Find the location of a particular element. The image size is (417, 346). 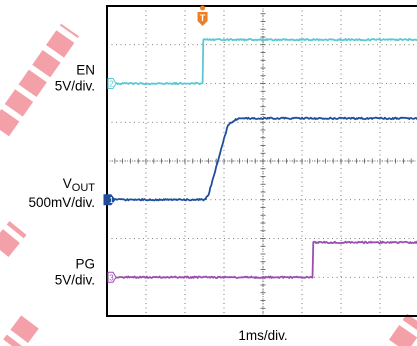

channel-marker-en: 2 is located at coordinates (112, 83).